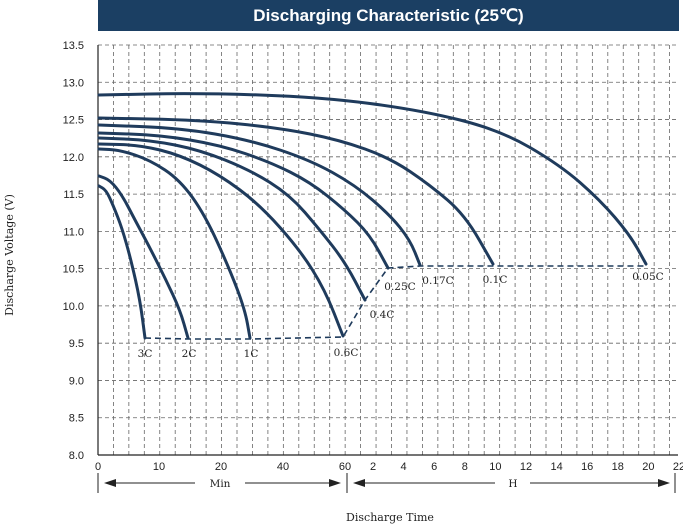  Describe the element at coordinates (76, 381) in the screenshot. I see `y-tick-label: 9.0` at that location.